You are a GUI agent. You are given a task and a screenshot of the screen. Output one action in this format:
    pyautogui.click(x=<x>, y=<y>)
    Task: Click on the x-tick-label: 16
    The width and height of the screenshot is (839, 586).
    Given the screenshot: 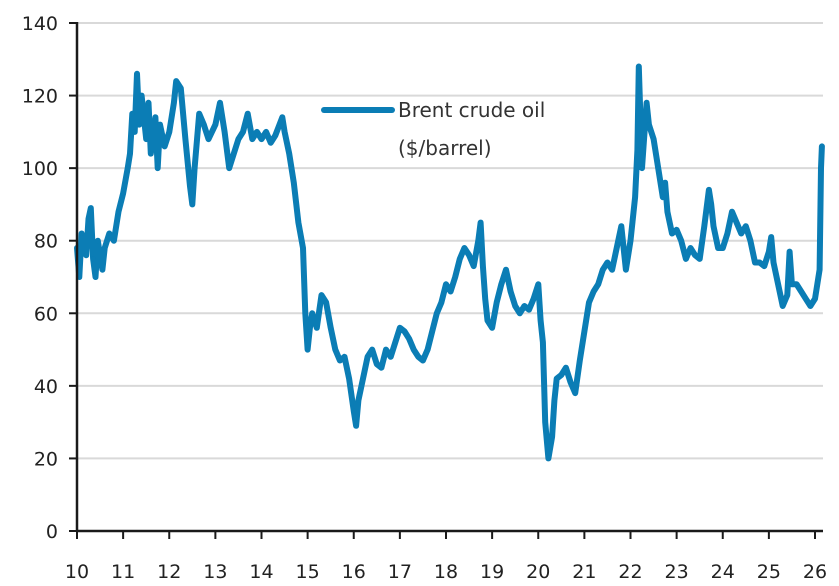 What is the action you would take?
    pyautogui.click(x=354, y=572)
    